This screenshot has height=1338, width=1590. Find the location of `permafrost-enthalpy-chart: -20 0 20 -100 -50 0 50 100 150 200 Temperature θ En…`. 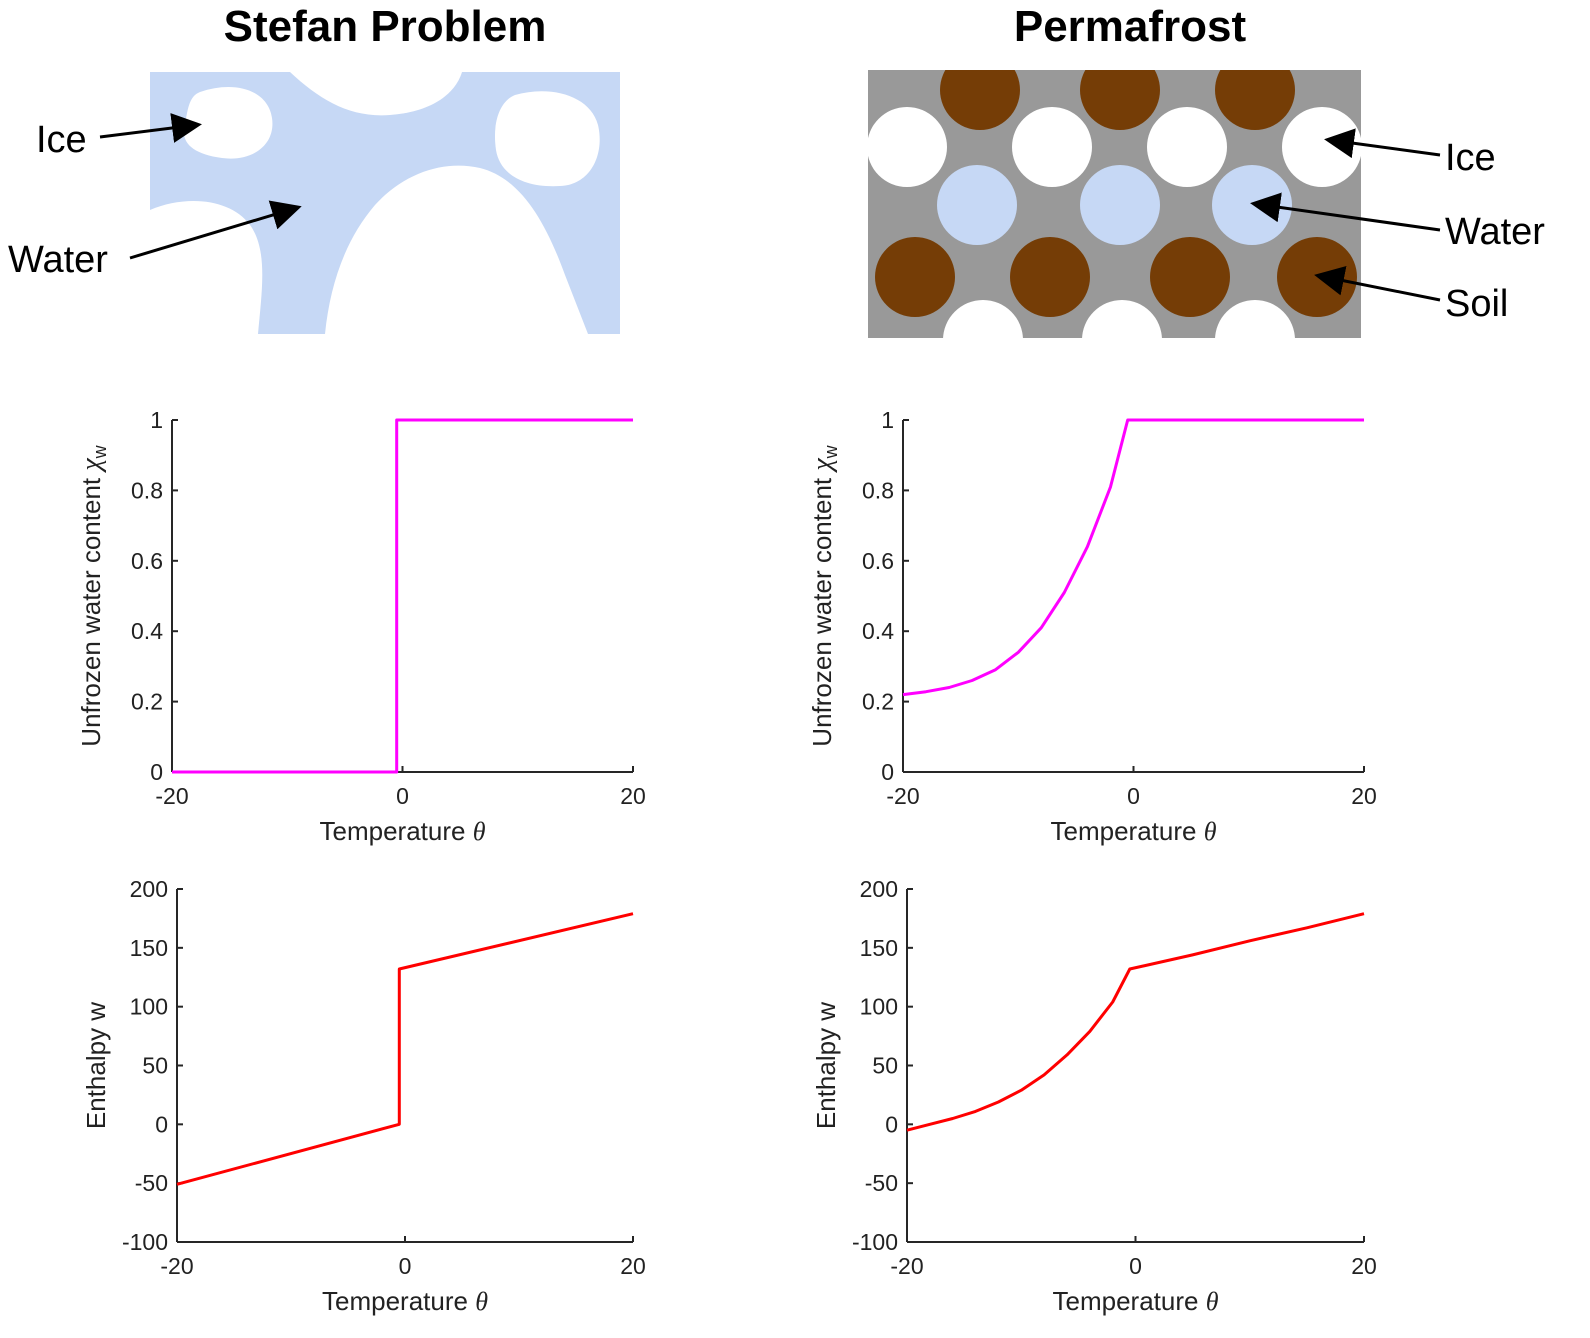

permafrost-enthalpy-chart: -20 0 20 -100 -50 0 50 100 150 200 Temperature θ En… is located at coordinates (1094, 1096).